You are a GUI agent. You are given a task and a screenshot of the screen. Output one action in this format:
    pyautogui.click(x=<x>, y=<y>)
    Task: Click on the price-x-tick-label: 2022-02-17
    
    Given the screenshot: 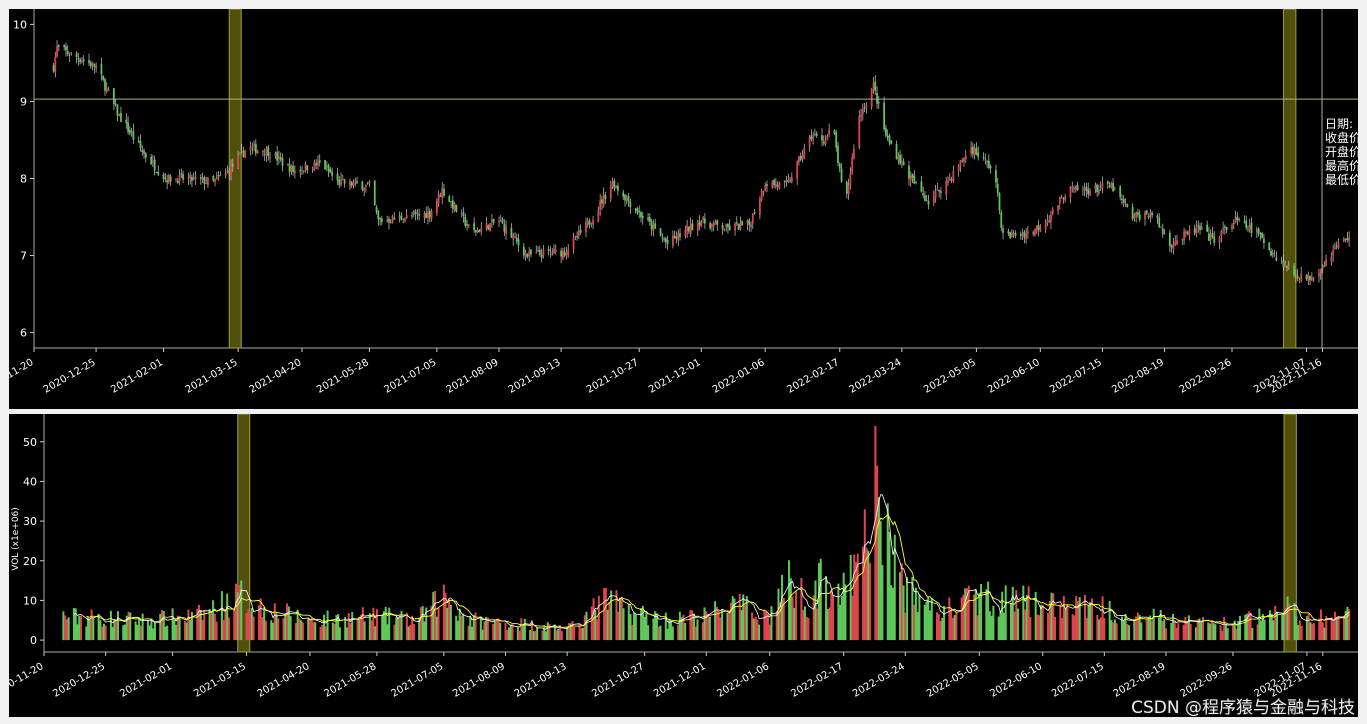 What is the action you would take?
    pyautogui.click(x=813, y=376)
    